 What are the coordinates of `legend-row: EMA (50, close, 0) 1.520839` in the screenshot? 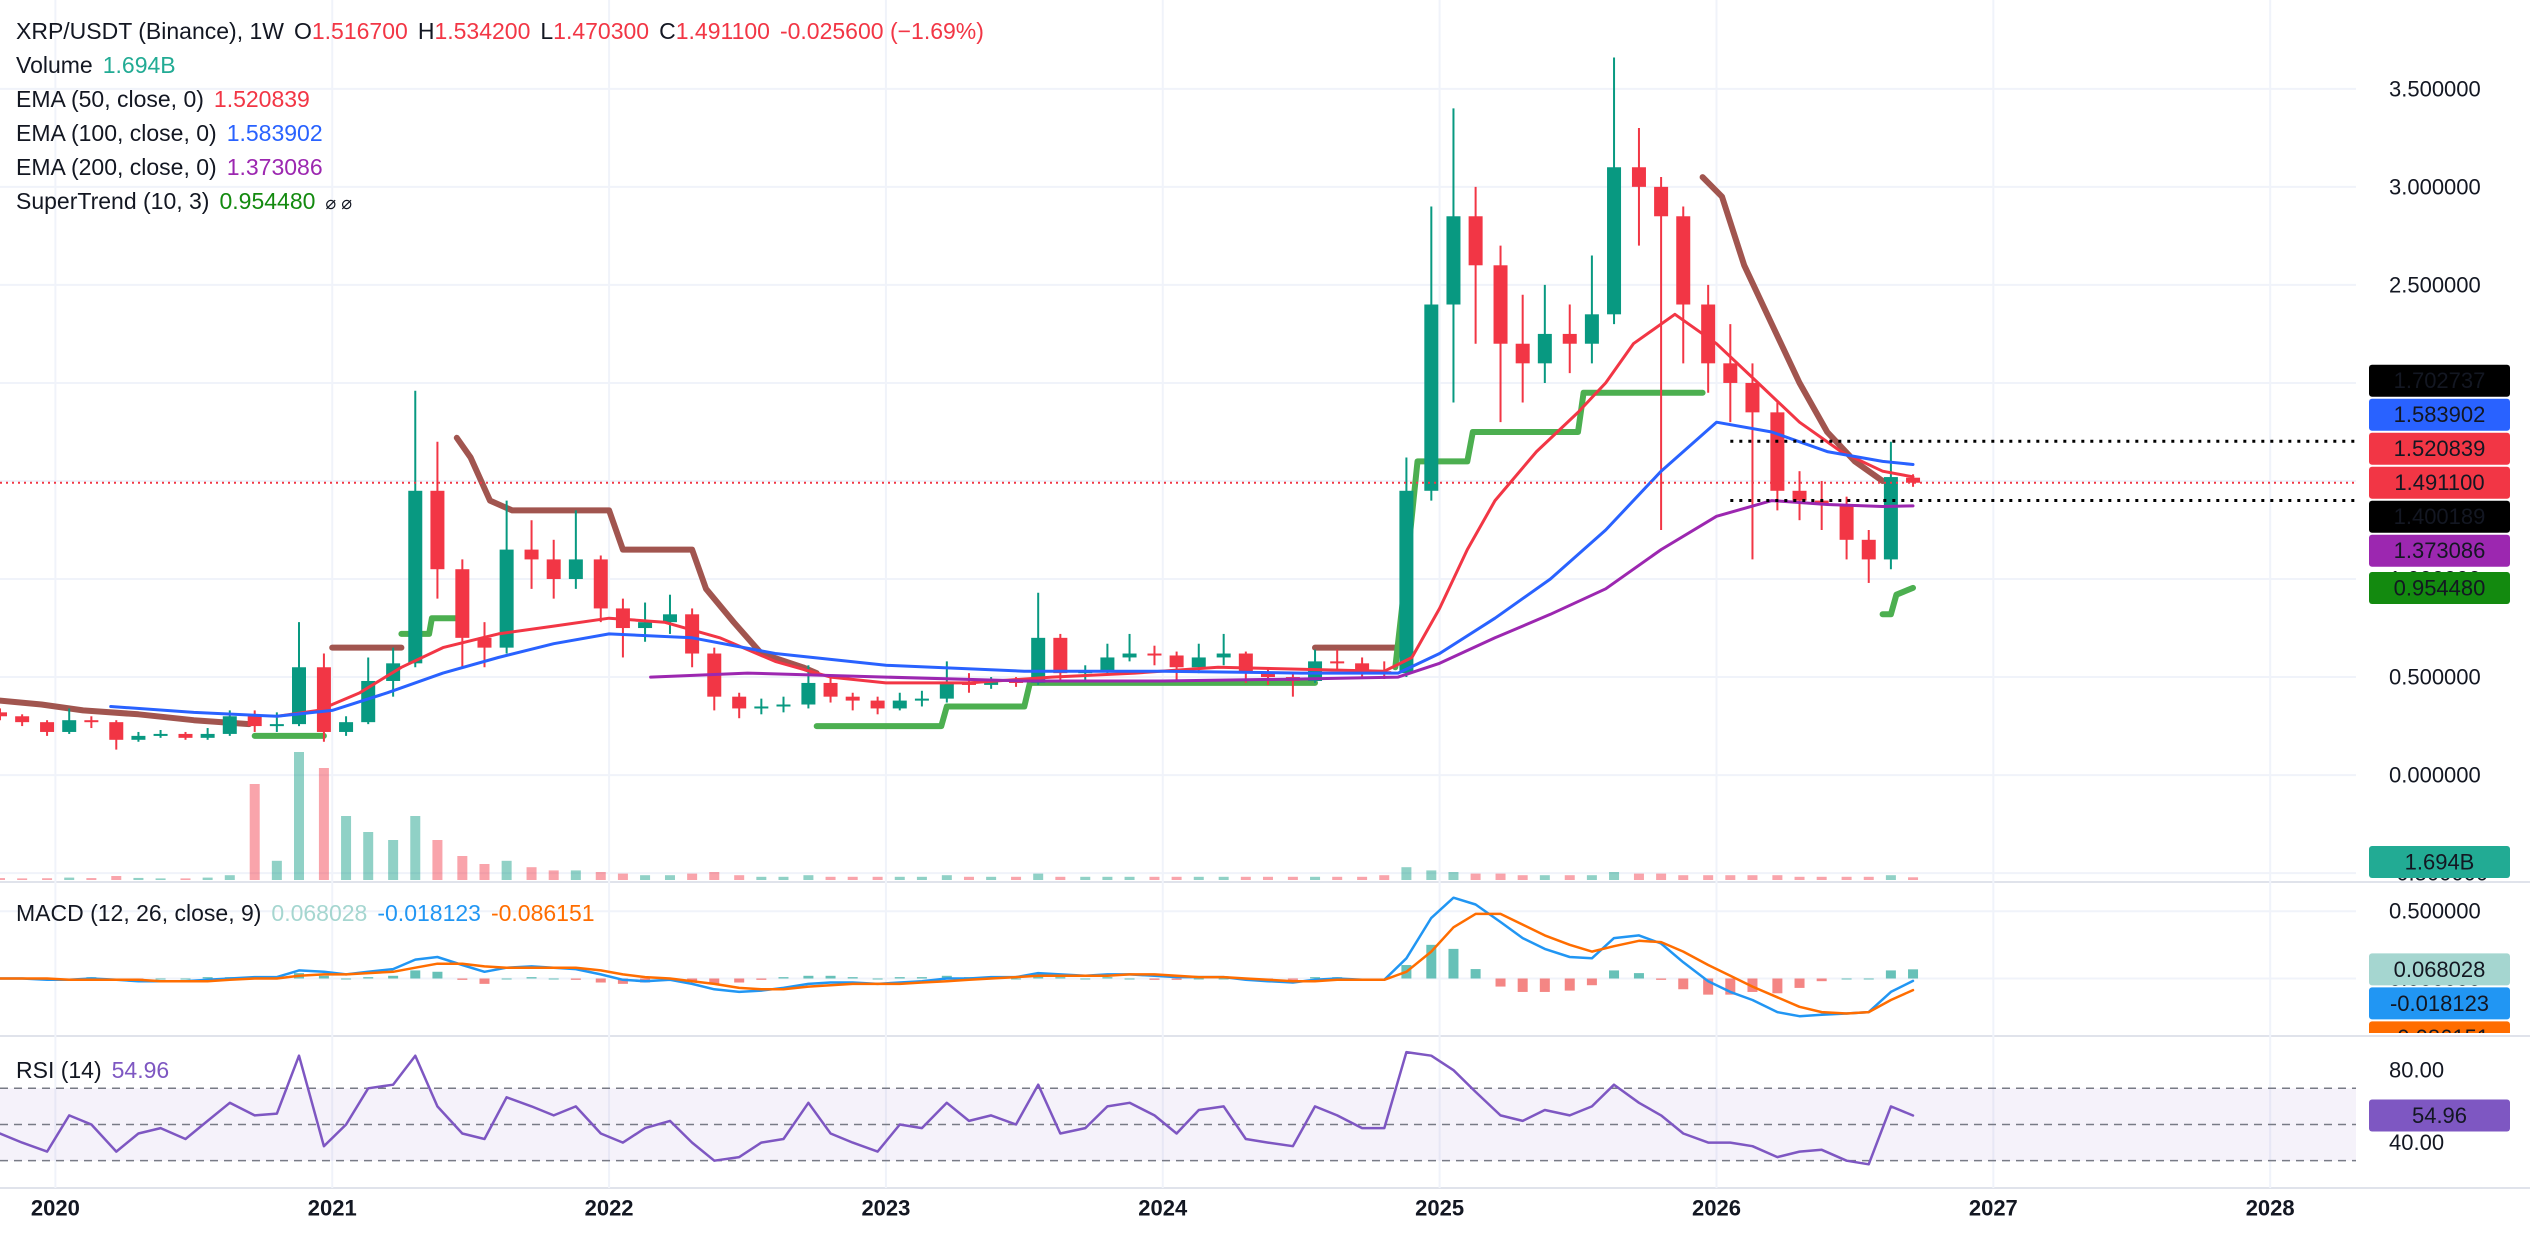 It's located at (505, 99).